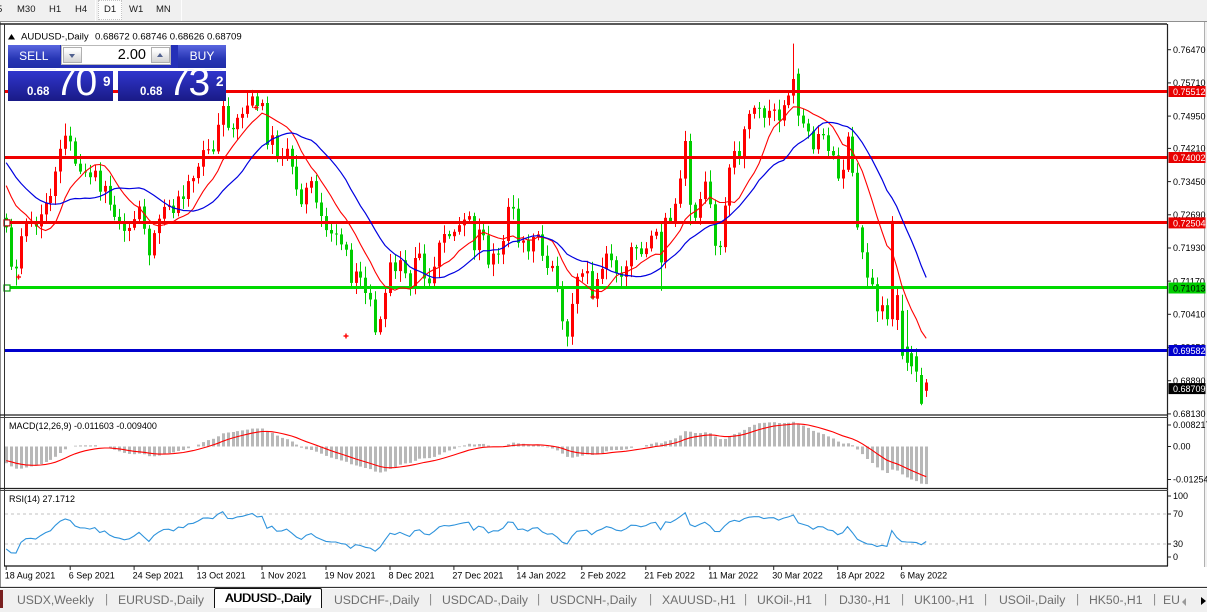 The image size is (1207, 612). I want to click on svg-text: 14 Jan 2022, so click(541, 576).